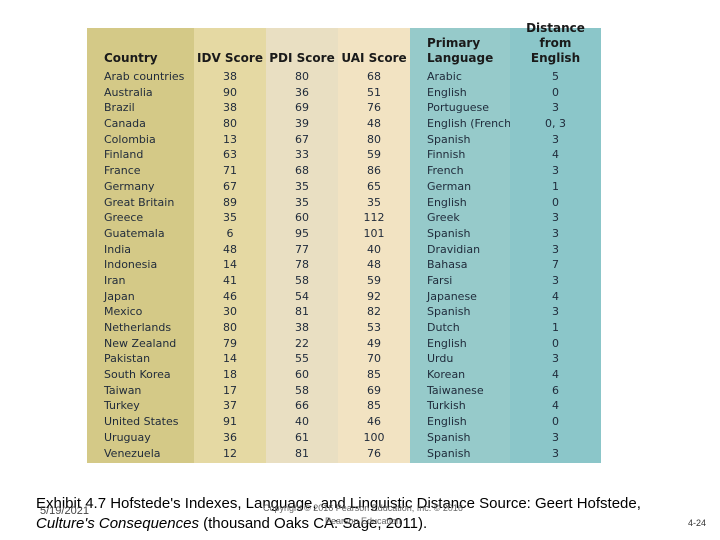 The width and height of the screenshot is (720, 540). What do you see at coordinates (230, 49) in the screenshot?
I see `column-header-idv-score: IDV Score` at bounding box center [230, 49].